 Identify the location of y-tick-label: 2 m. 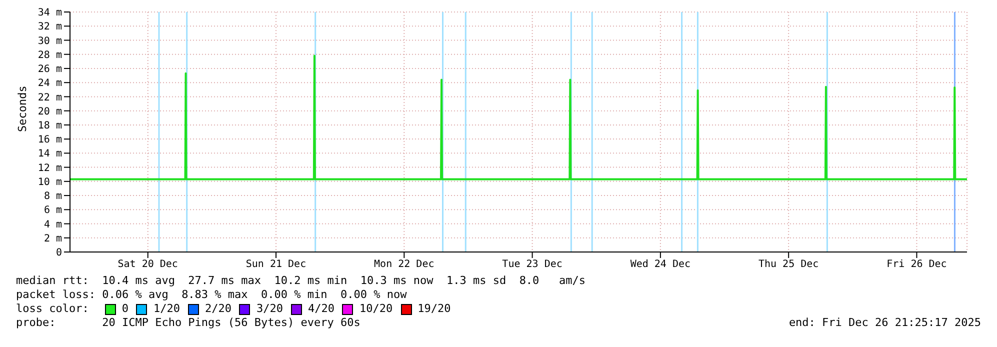
(53, 238).